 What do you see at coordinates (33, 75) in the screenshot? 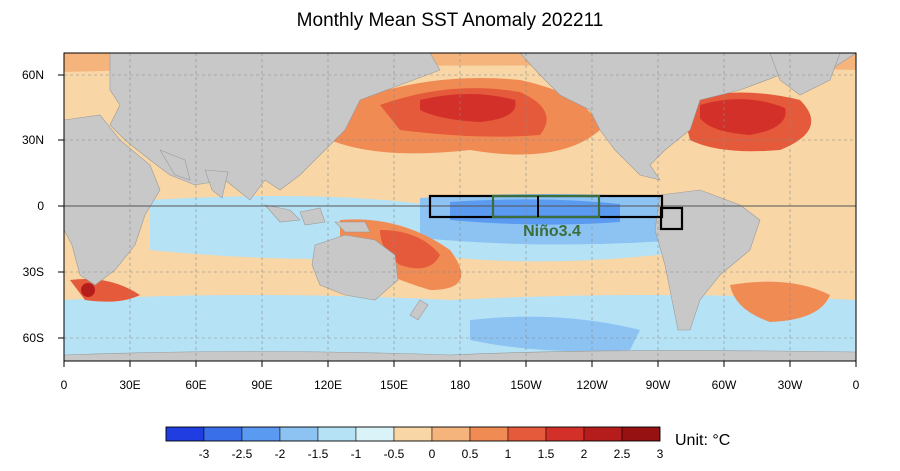
I see `lat-label-60n: 60N` at bounding box center [33, 75].